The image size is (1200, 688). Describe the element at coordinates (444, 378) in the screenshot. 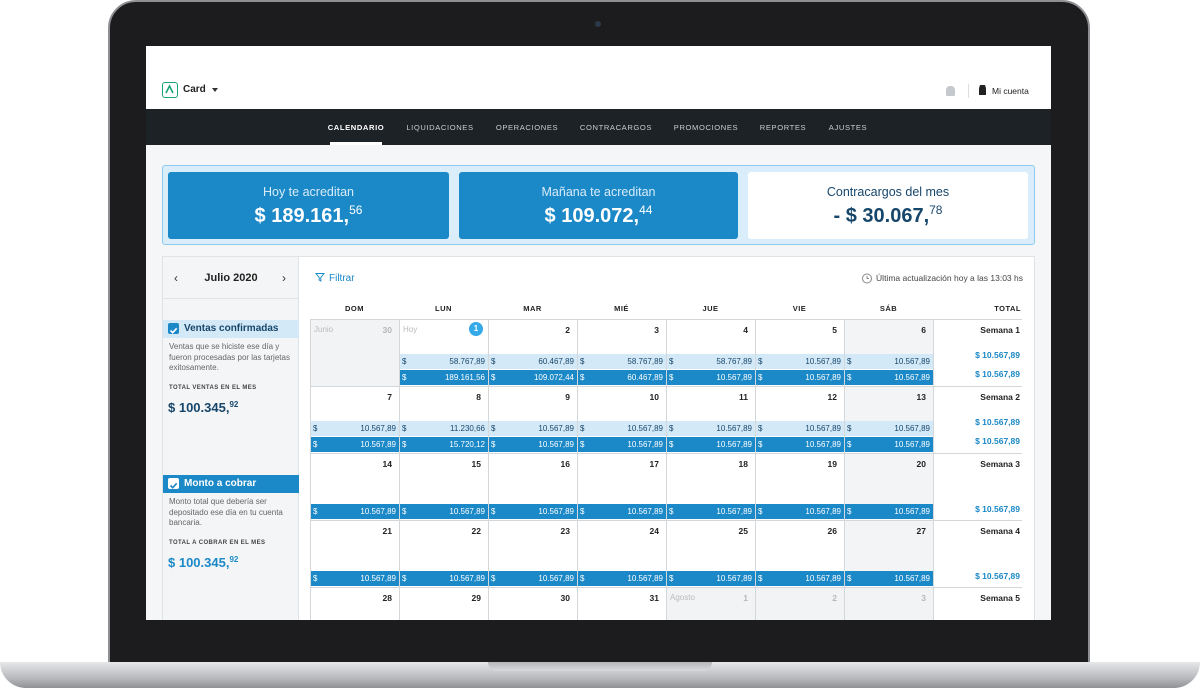

I see `payout-bar: $189.161,56` at that location.